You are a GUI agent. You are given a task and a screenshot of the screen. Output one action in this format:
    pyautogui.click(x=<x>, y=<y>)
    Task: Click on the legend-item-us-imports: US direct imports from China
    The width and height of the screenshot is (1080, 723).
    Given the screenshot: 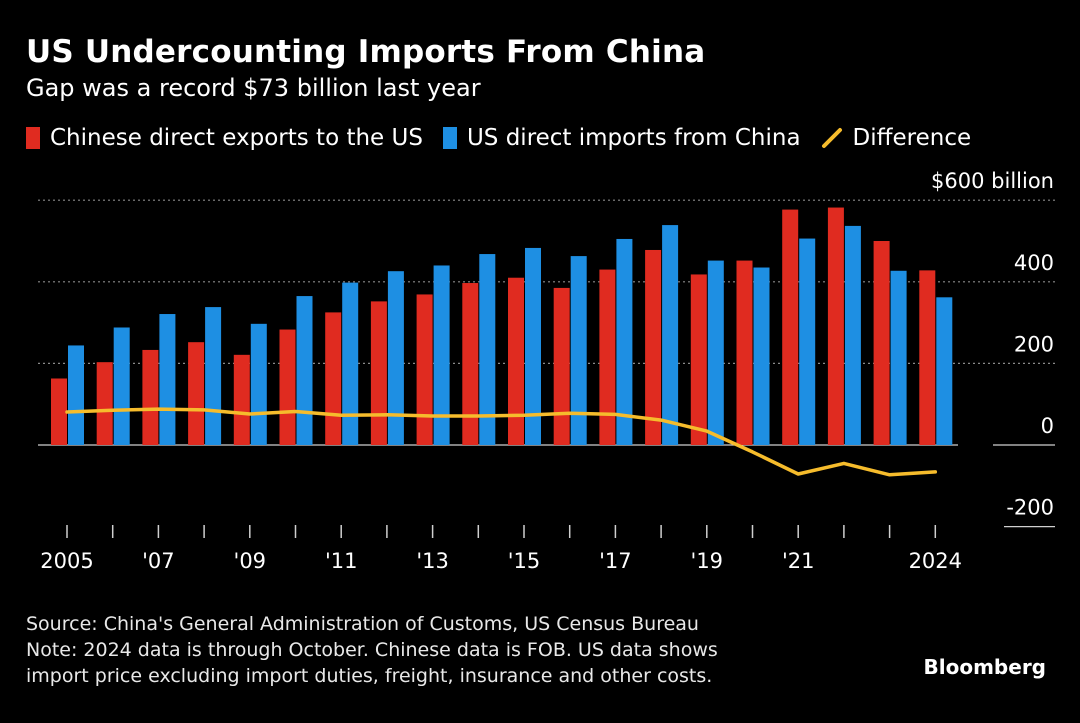 What is the action you would take?
    pyautogui.click(x=621, y=138)
    